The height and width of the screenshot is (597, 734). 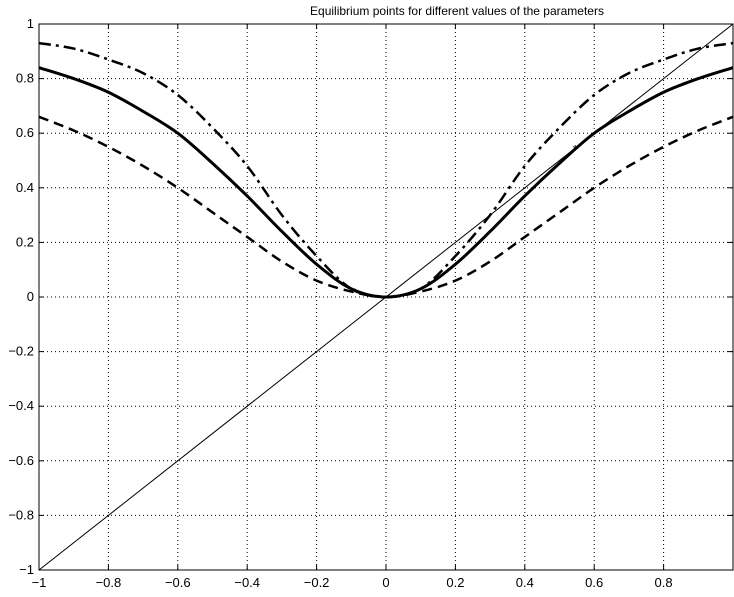 I want to click on y-tick-label: 0.4, so click(x=25, y=187).